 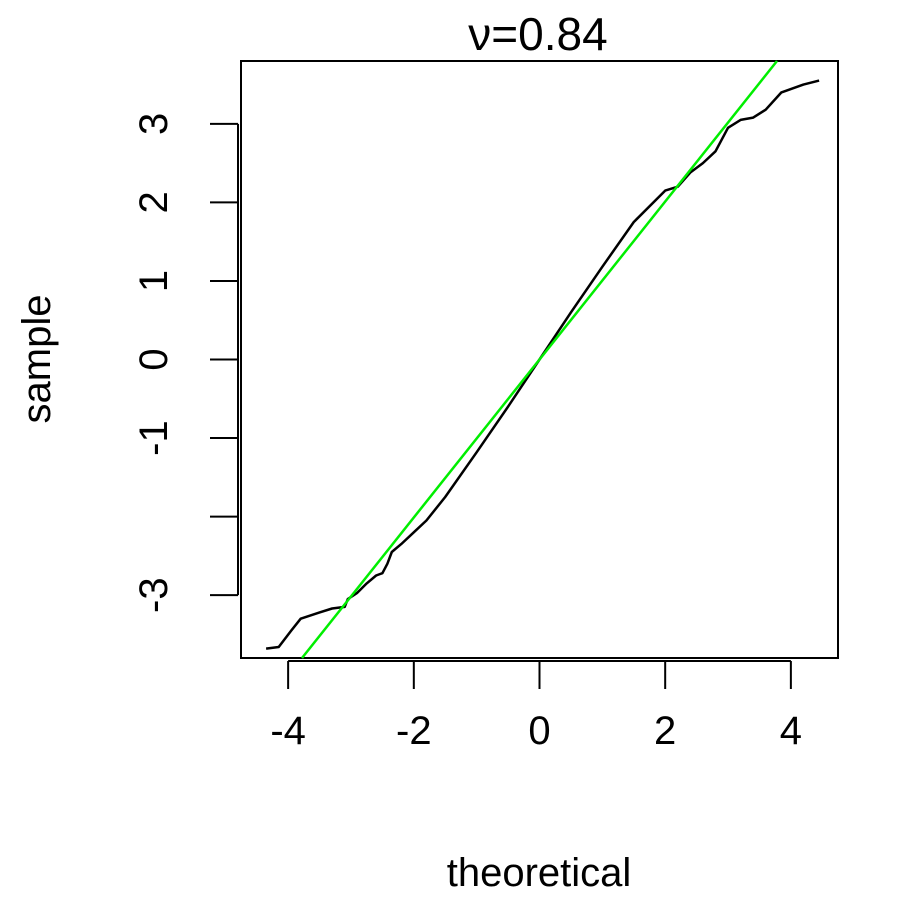 I want to click on y-tick-label: -3, so click(x=154, y=595).